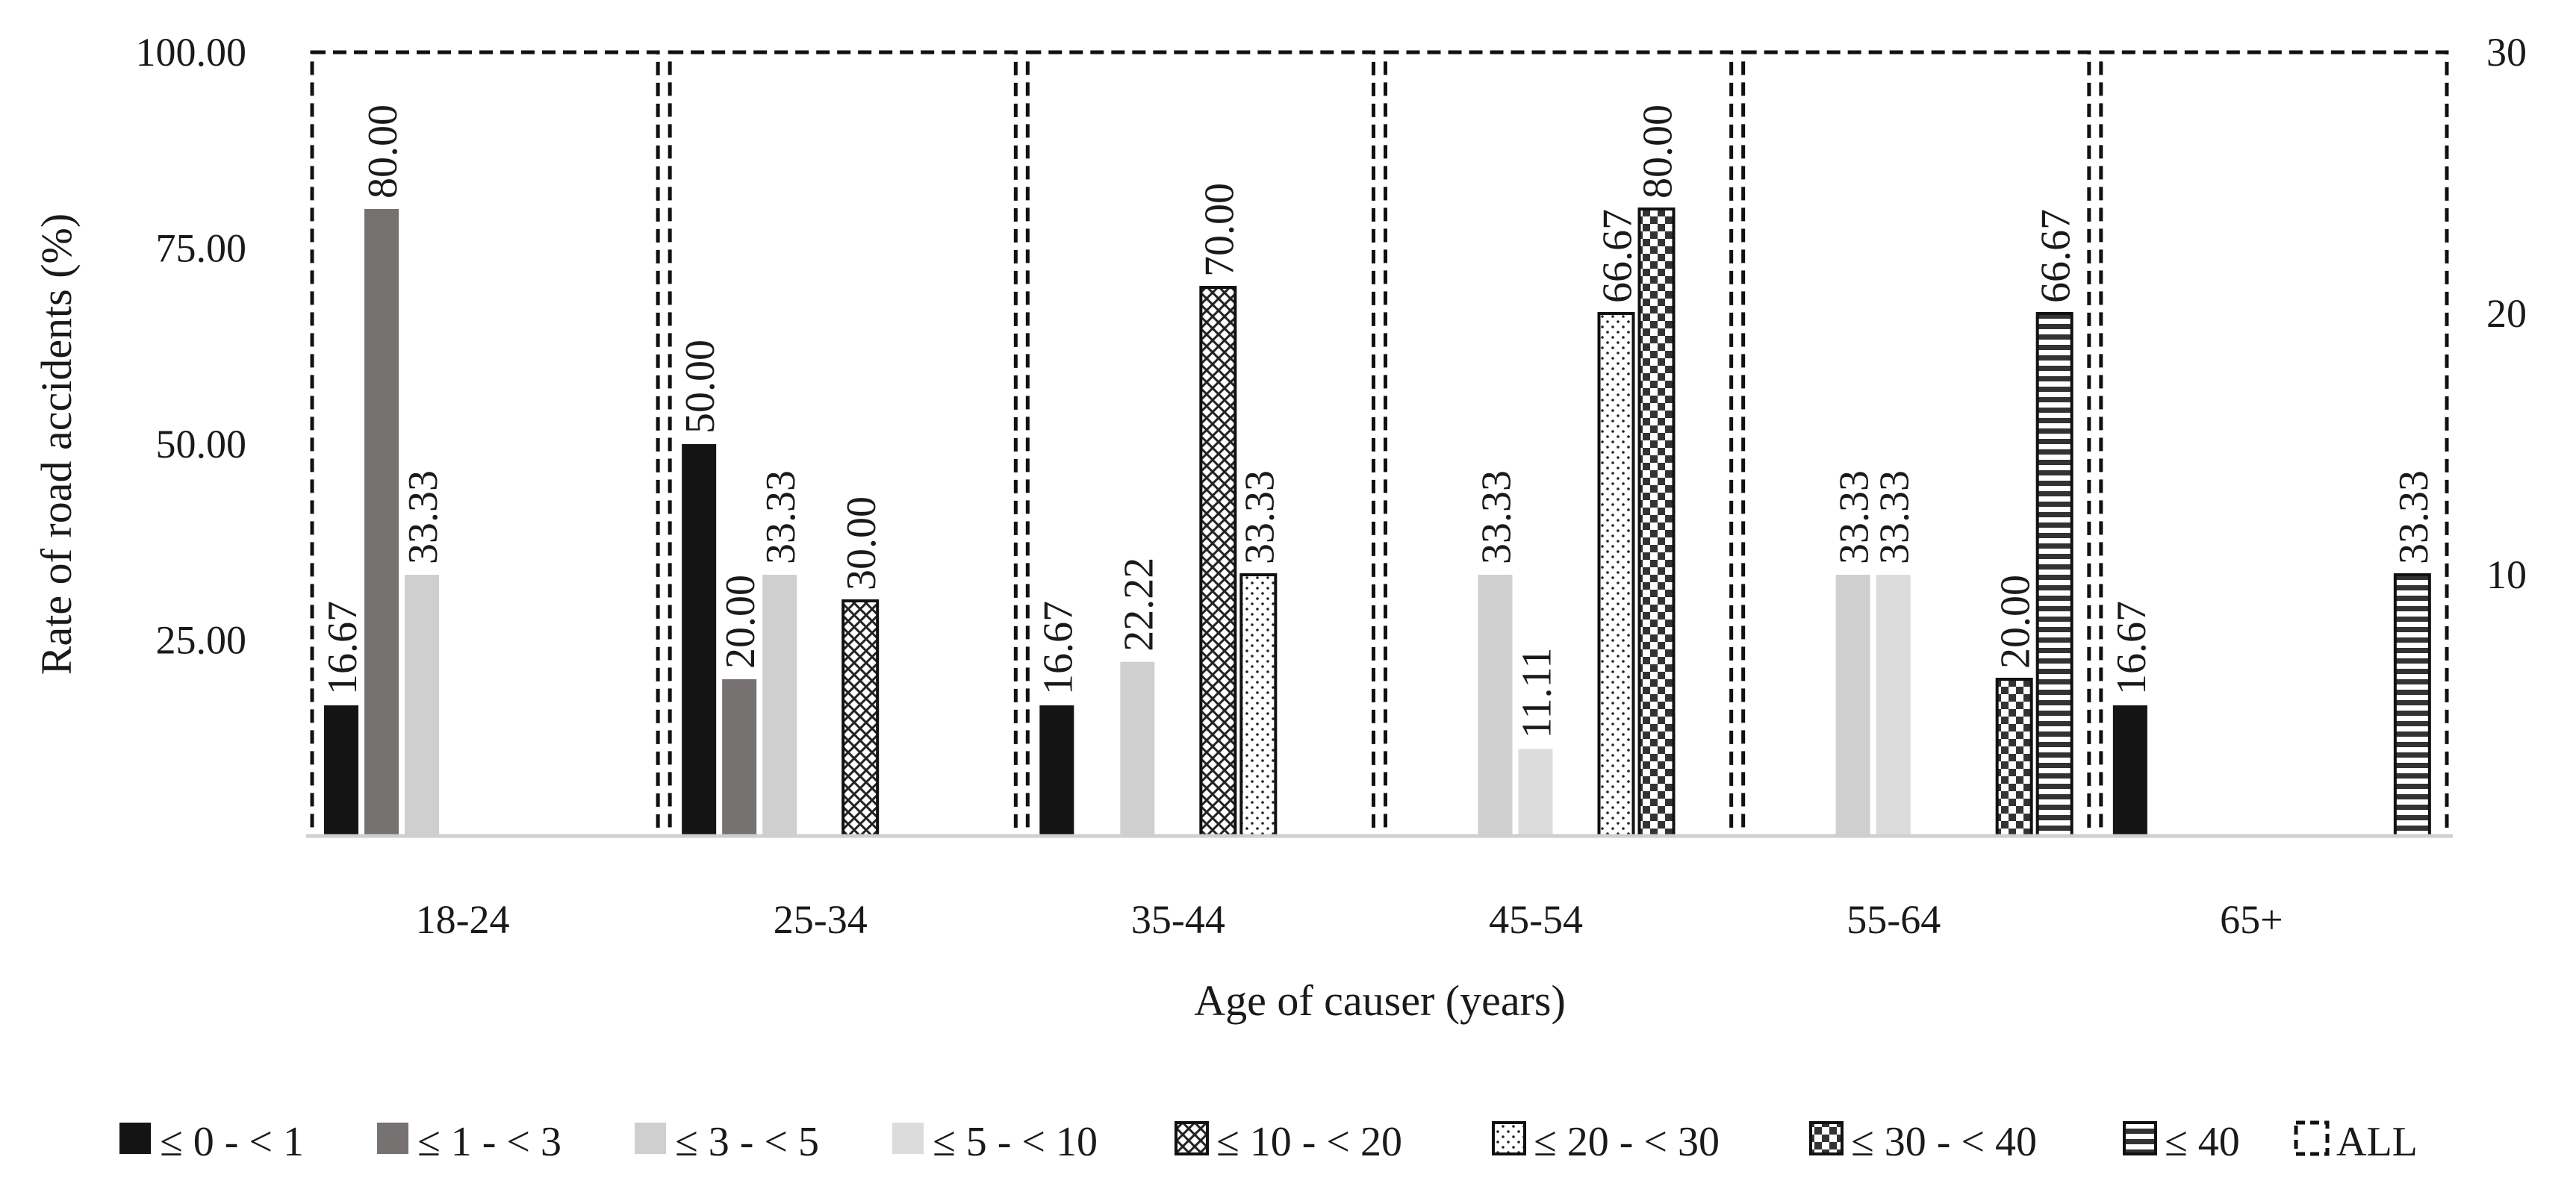  Describe the element at coordinates (1497, 517) in the screenshot. I see `data-label-45-54-series-2: 33.33` at that location.